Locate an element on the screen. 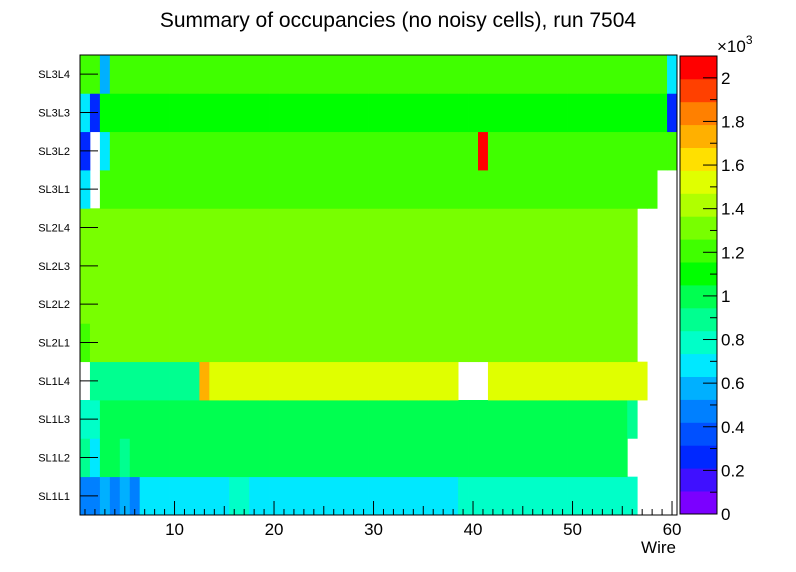 The image size is (796, 572). heatmap-cell-sl1l2-w6 is located at coordinates (135, 458).